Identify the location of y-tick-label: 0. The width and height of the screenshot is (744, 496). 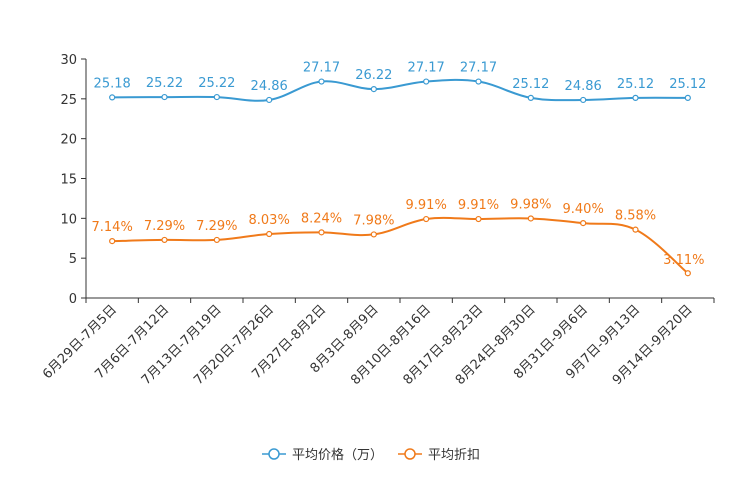
(73, 299).